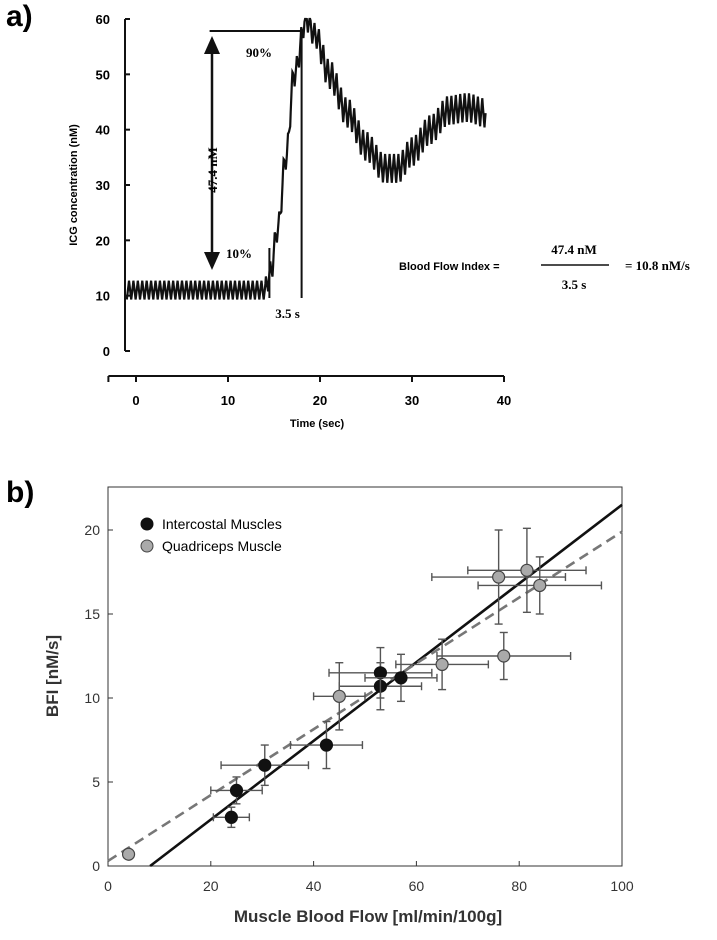 This screenshot has height=940, width=717. I want to click on b-x-tick-label: 100, so click(622, 886).